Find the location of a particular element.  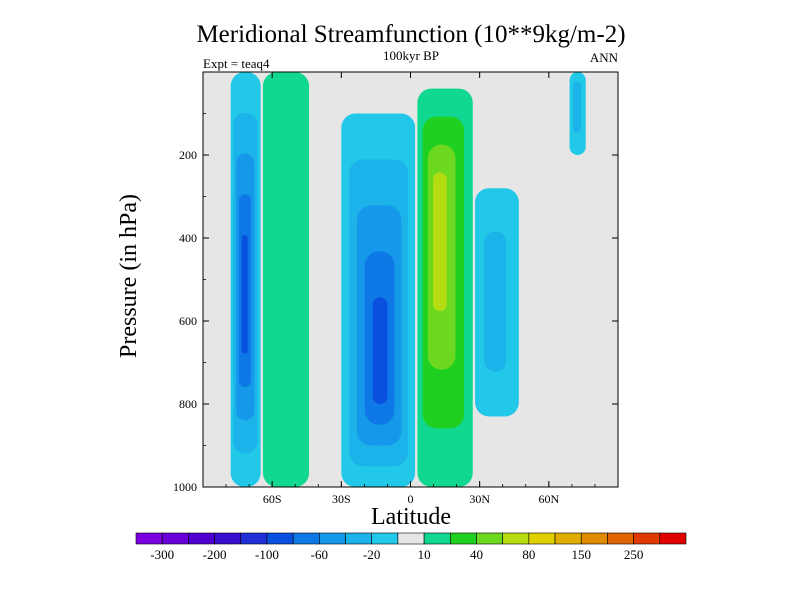

chart-title: Meridional Streamfunction (10**9kg/m-2) is located at coordinates (410, 34).